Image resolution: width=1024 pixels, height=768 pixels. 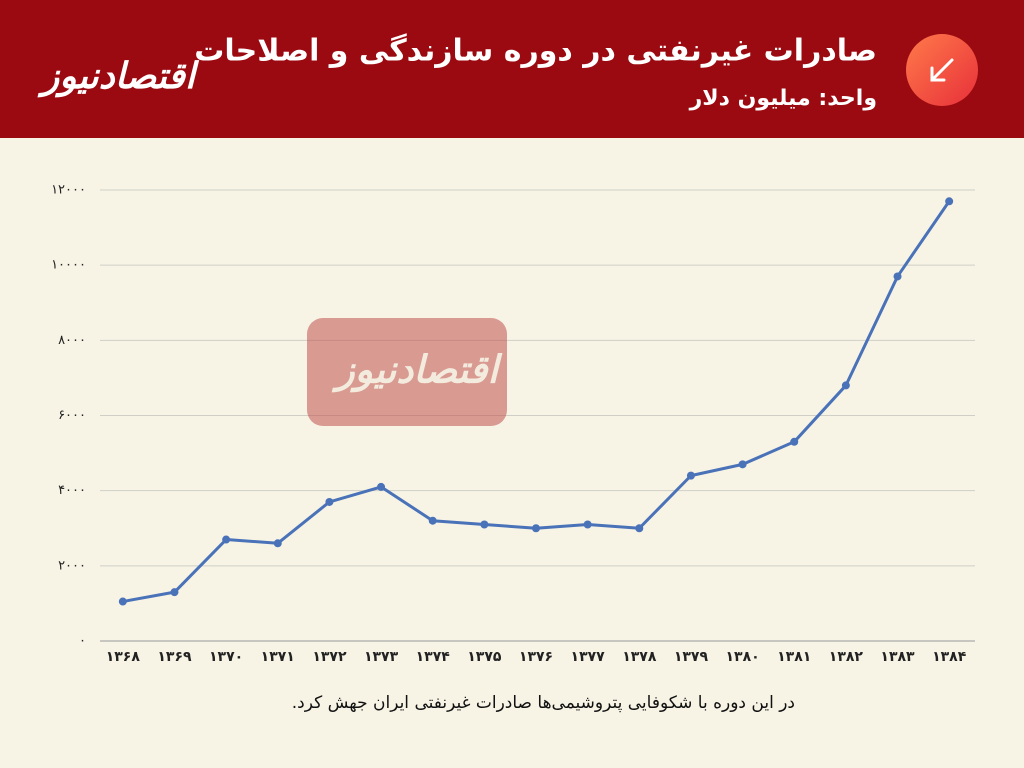 What do you see at coordinates (433, 657) in the screenshot?
I see `x-tick-label: ۱۳۷۴` at bounding box center [433, 657].